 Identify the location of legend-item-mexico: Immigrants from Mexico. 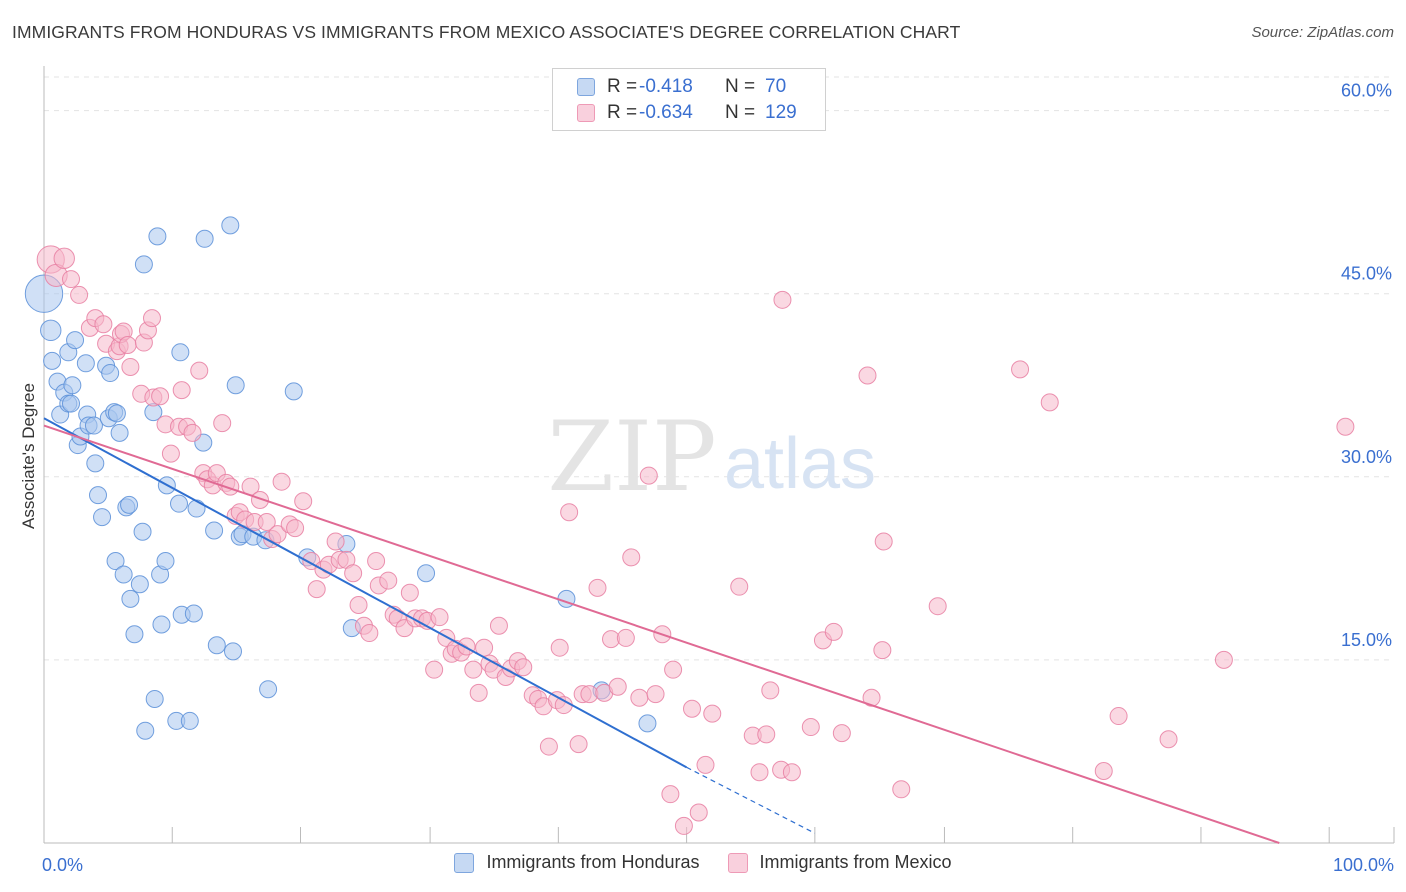
(839, 862).